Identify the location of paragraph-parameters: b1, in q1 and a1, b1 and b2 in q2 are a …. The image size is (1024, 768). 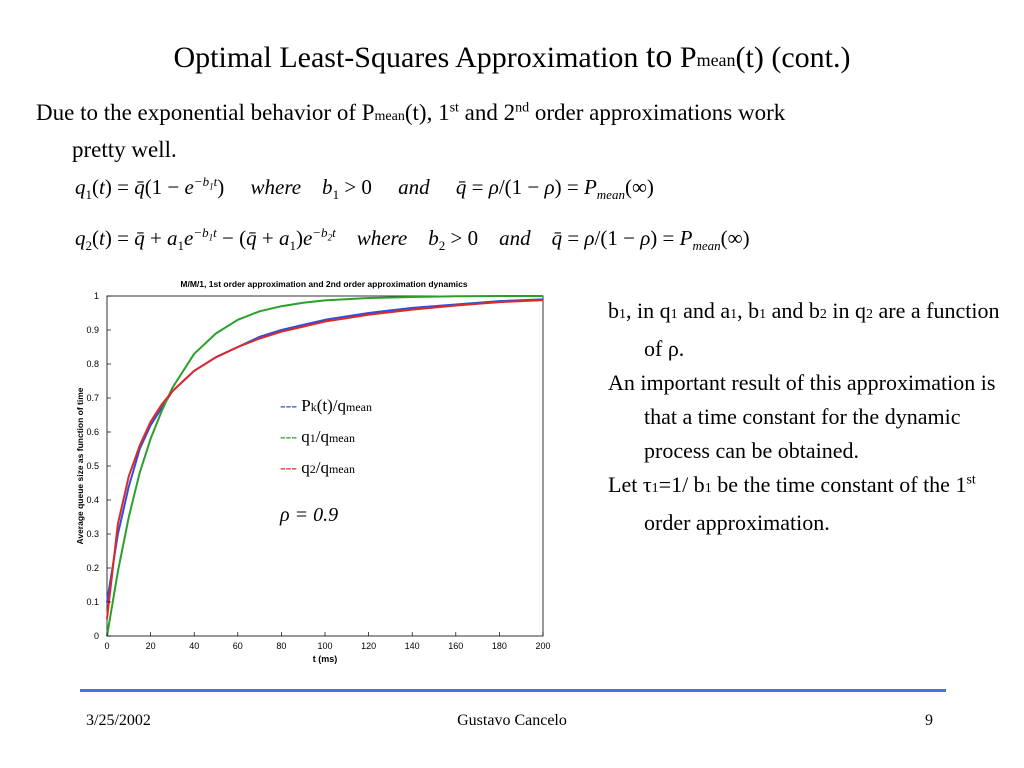
(804, 329).